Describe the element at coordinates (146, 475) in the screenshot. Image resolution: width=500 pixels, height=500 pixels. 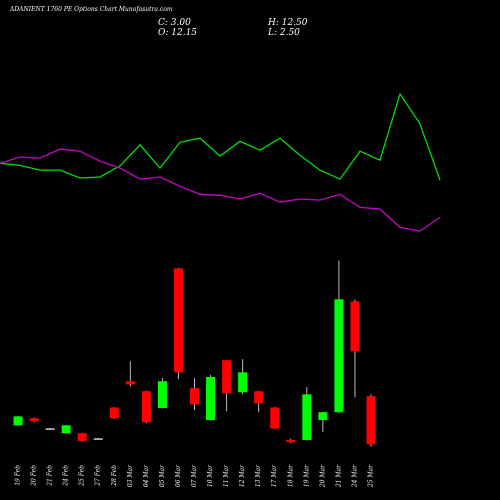
I see `x-tick-label: 04 Mar` at that location.